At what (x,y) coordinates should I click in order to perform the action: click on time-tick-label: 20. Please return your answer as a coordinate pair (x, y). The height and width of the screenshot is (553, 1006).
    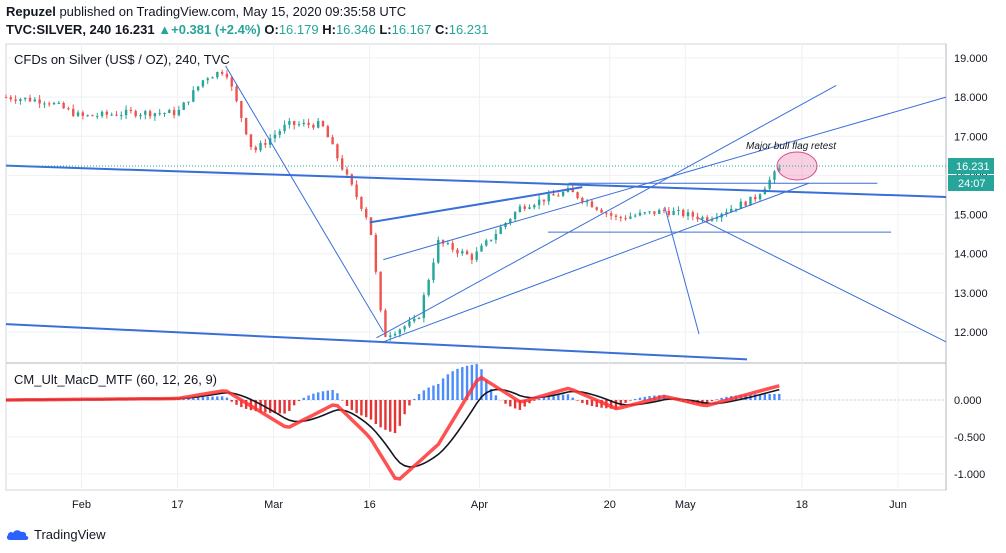
    Looking at the image, I should click on (610, 505).